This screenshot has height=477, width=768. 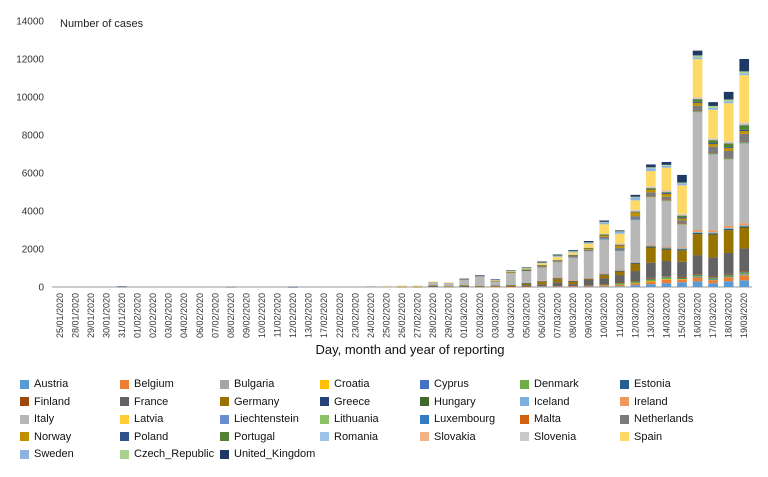 What do you see at coordinates (259, 419) in the screenshot?
I see `legend-item: Liechtenstein` at bounding box center [259, 419].